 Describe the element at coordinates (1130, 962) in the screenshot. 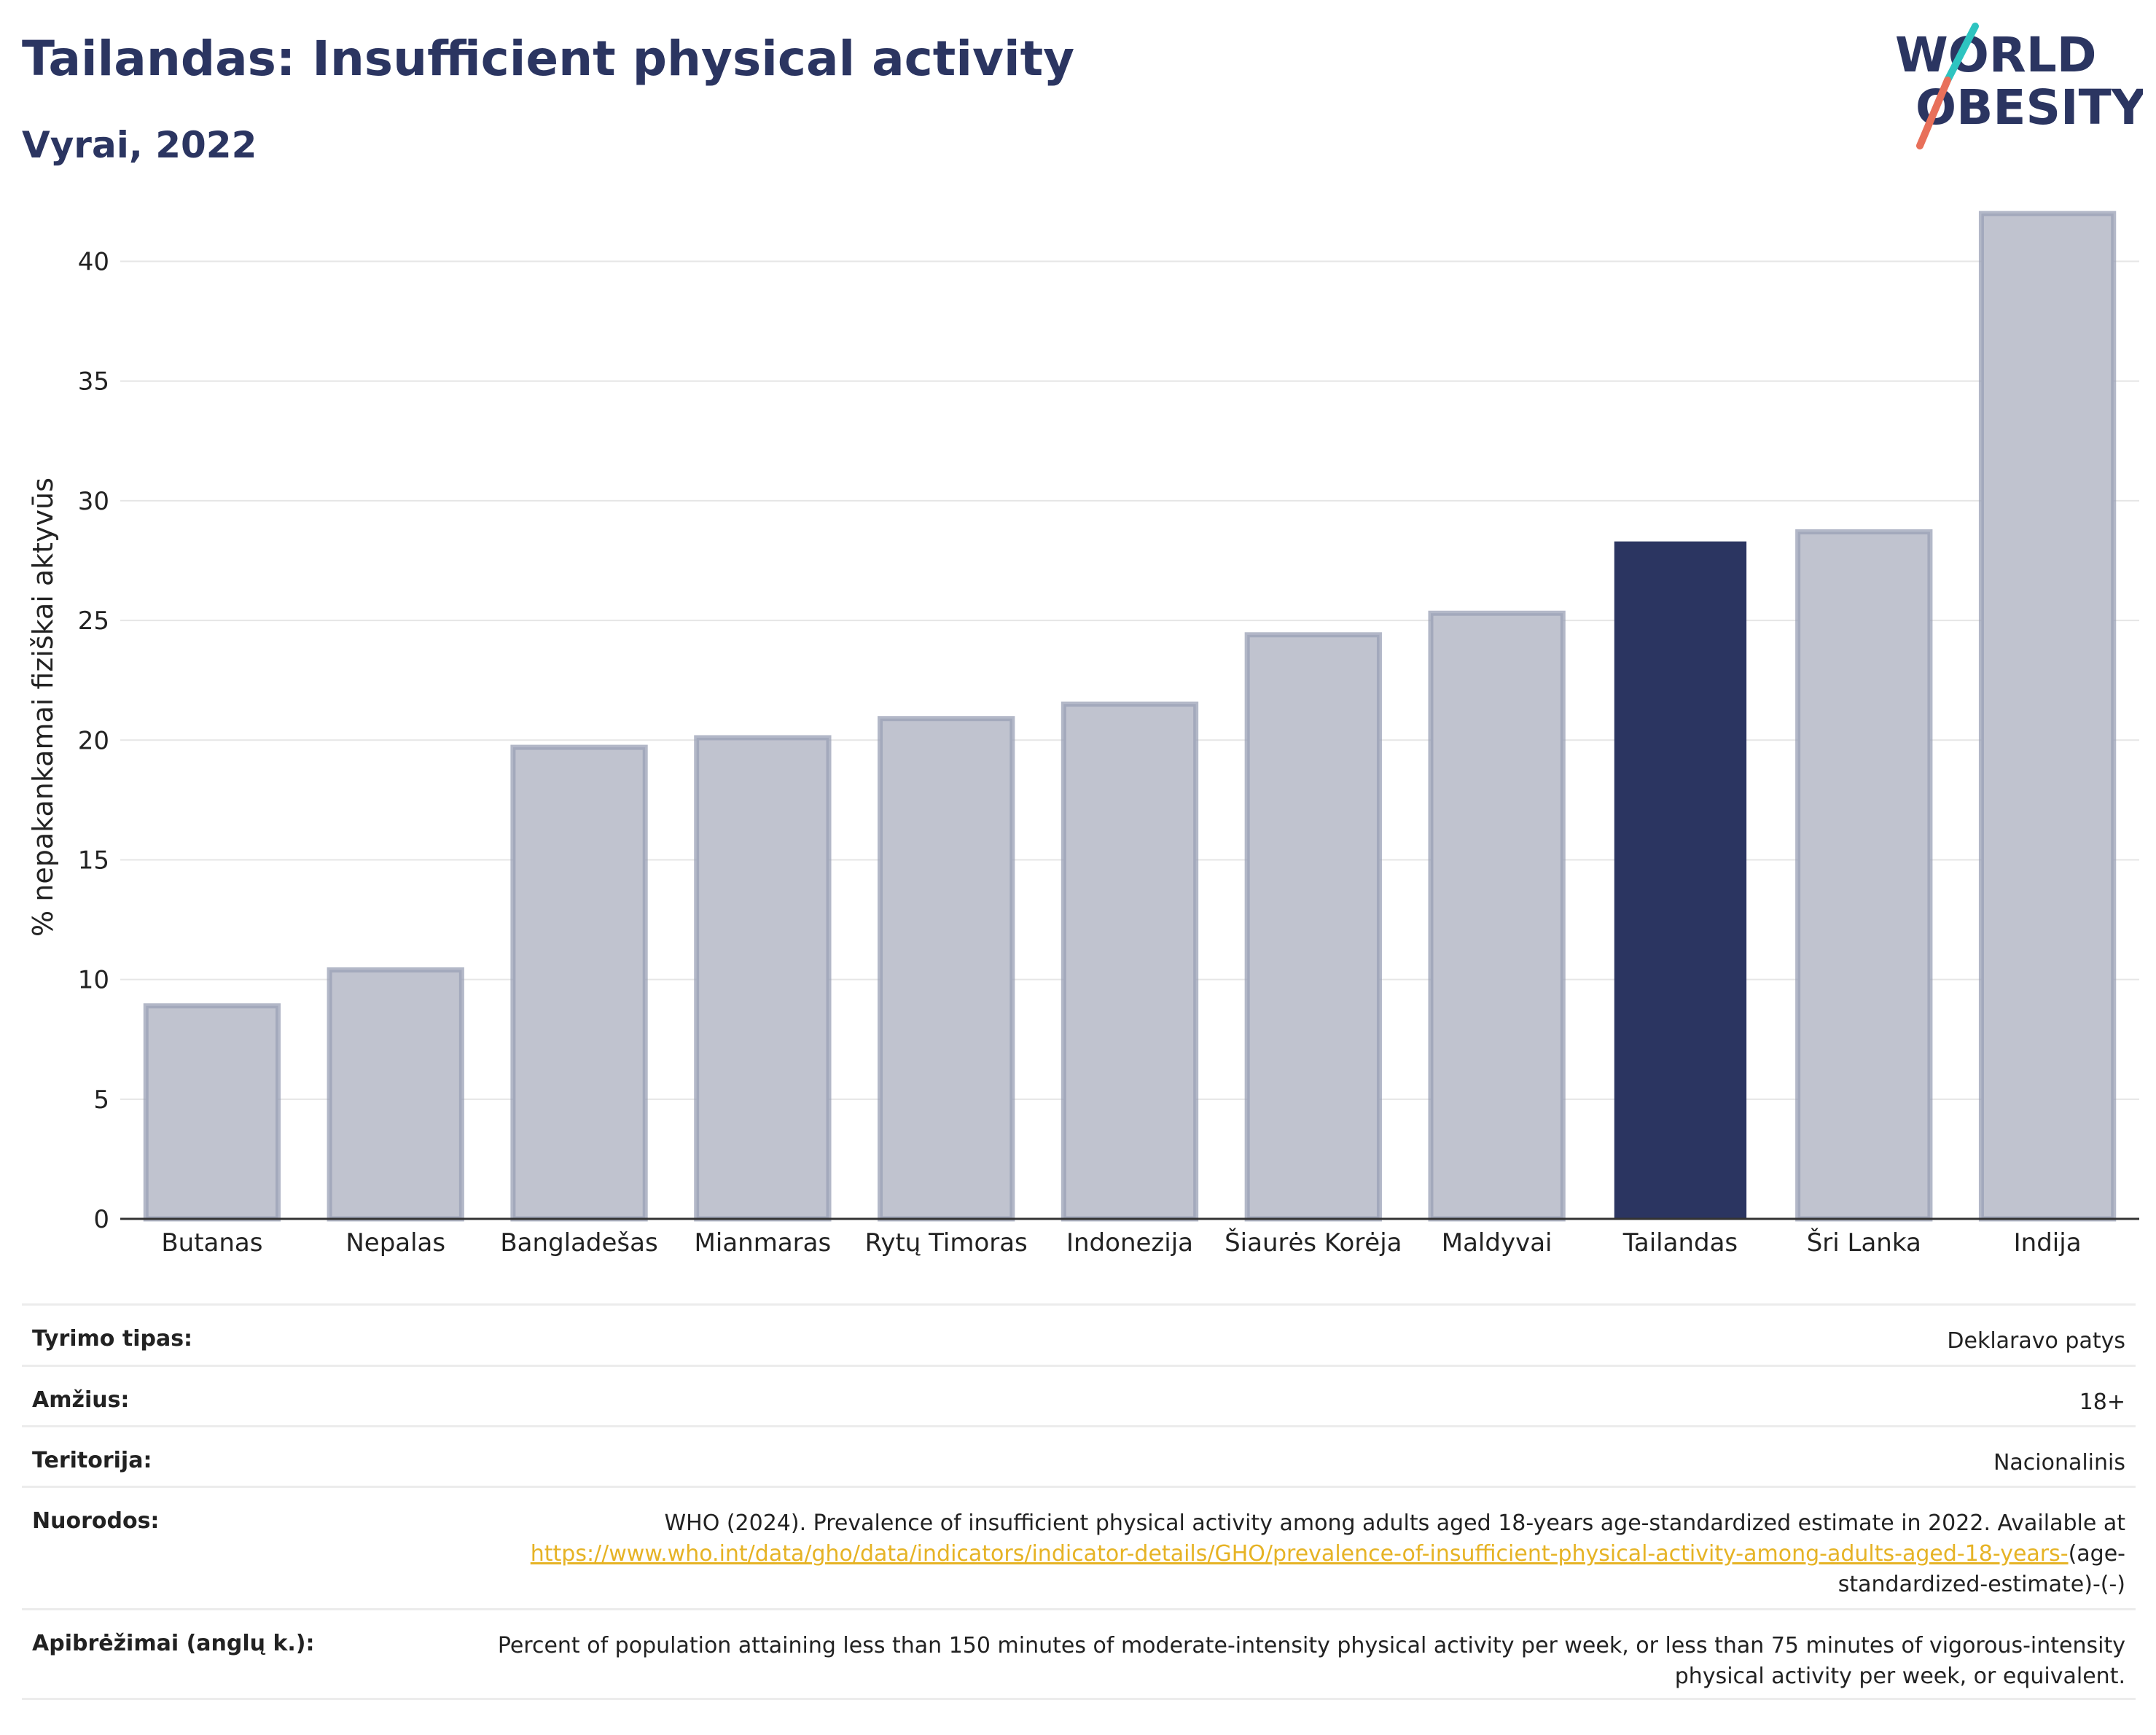

I see `bar-Indonezija` at that location.